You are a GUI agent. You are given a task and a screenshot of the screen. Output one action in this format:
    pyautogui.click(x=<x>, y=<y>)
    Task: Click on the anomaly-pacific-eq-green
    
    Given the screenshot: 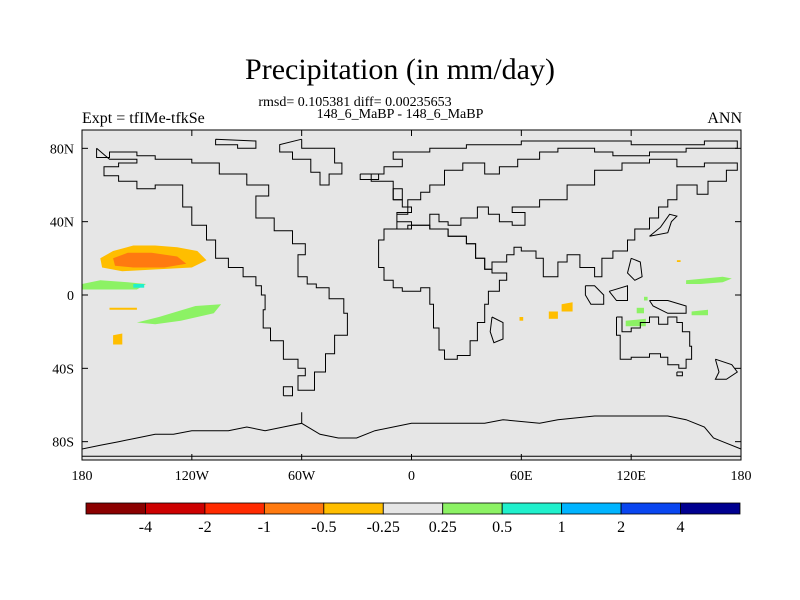 What is the action you would take?
    pyautogui.click(x=114, y=285)
    